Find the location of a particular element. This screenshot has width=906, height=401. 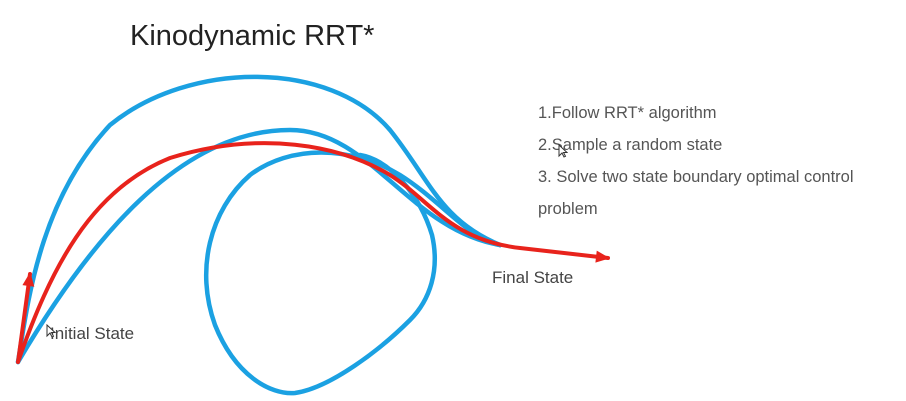

step-1: 1.Follow RRT* algorithm is located at coordinates (627, 113).